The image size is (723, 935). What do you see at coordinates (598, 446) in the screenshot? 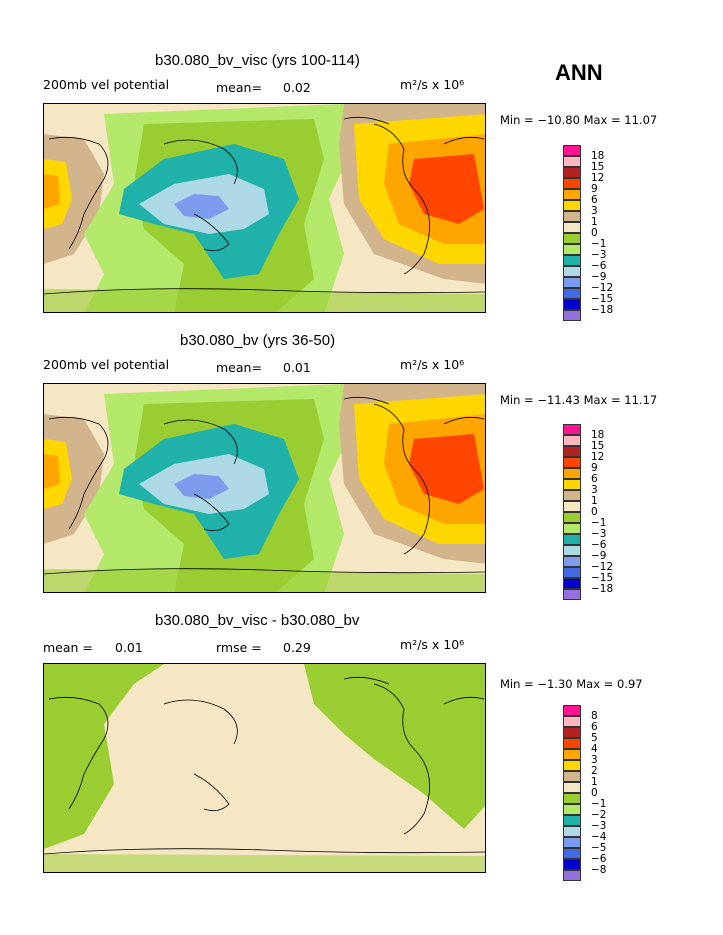
I see `legend2-label: 15` at bounding box center [598, 446].